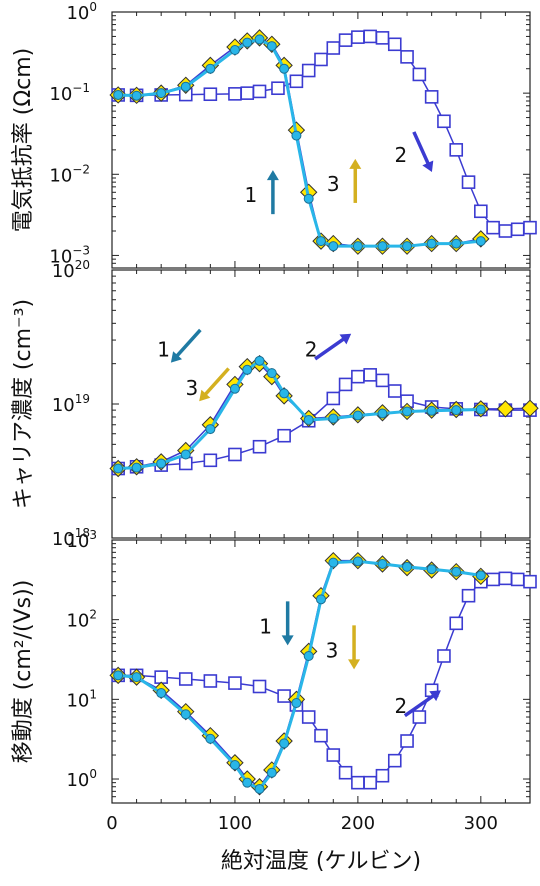 This screenshot has width=540, height=886. I want to click on y-tick-label: 10⁰, so click(81, 779).